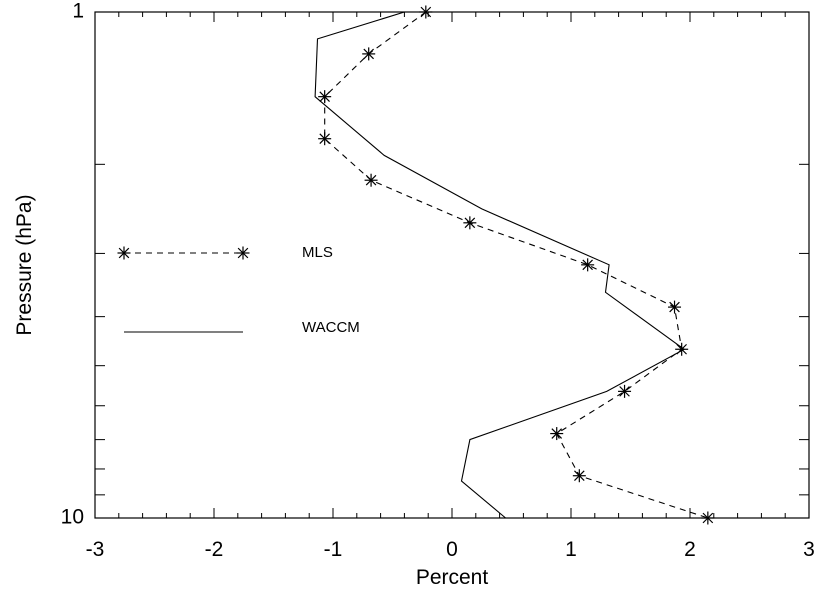 The width and height of the screenshot is (819, 592). Describe the element at coordinates (183, 253) in the screenshot. I see `legend-markers-mls` at that location.